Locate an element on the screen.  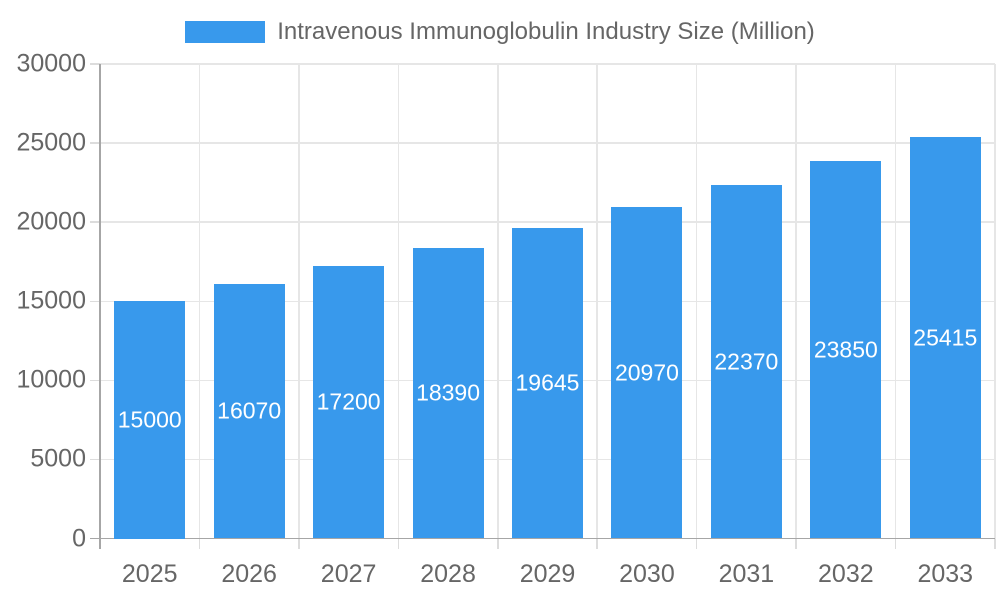
bar-value-label: 19645 is located at coordinates (547, 382).